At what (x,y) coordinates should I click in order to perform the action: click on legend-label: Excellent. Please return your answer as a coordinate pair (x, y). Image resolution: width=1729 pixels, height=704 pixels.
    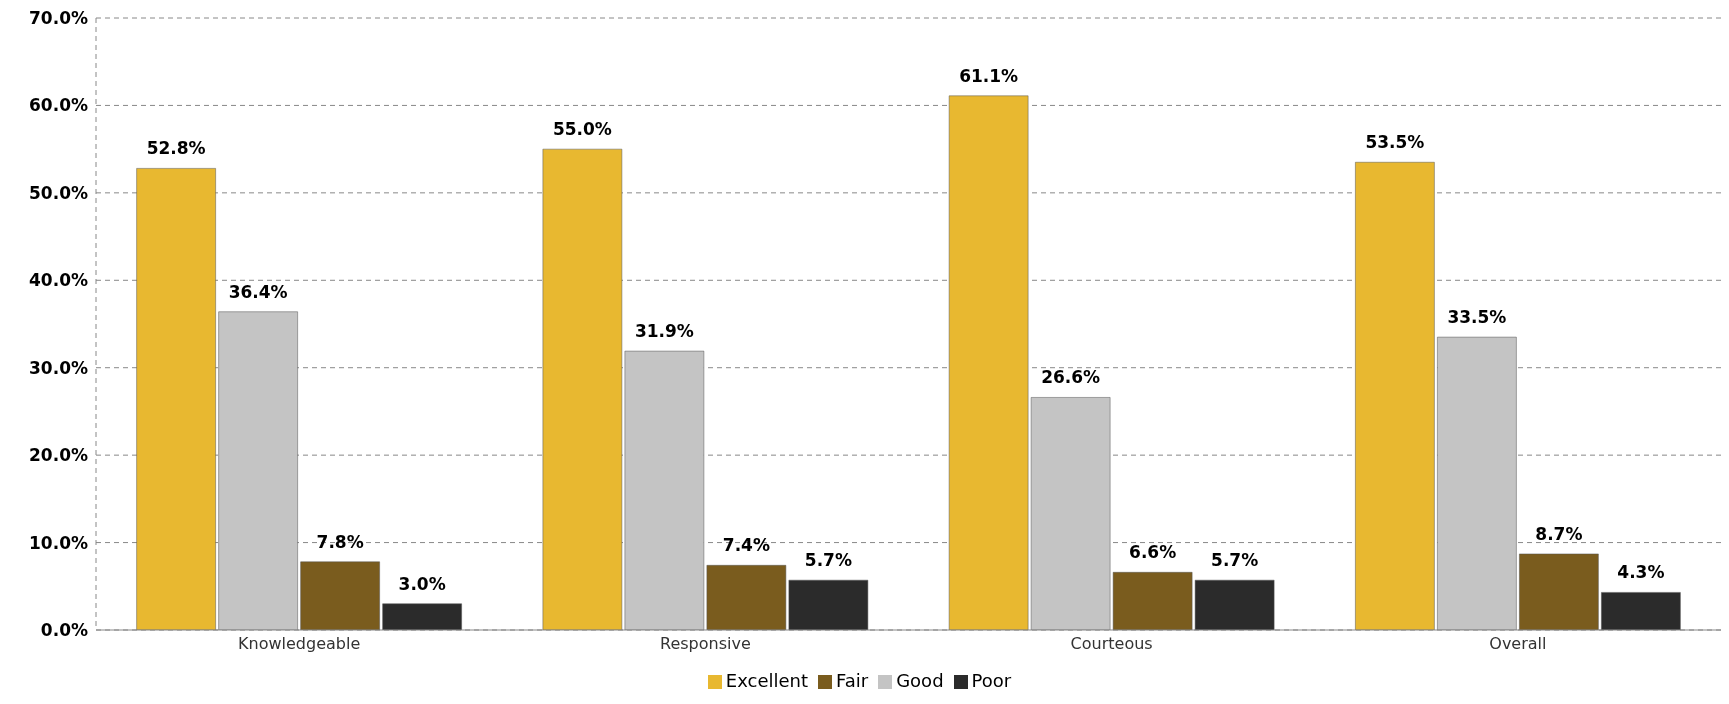
    Looking at the image, I should click on (767, 680).